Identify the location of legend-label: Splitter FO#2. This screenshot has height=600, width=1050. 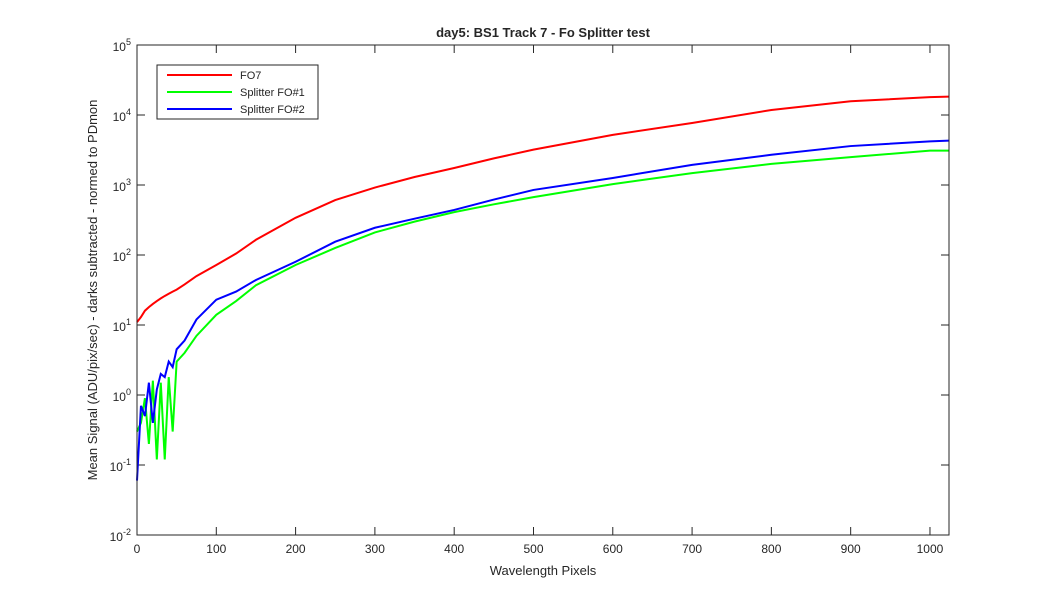
(272, 110).